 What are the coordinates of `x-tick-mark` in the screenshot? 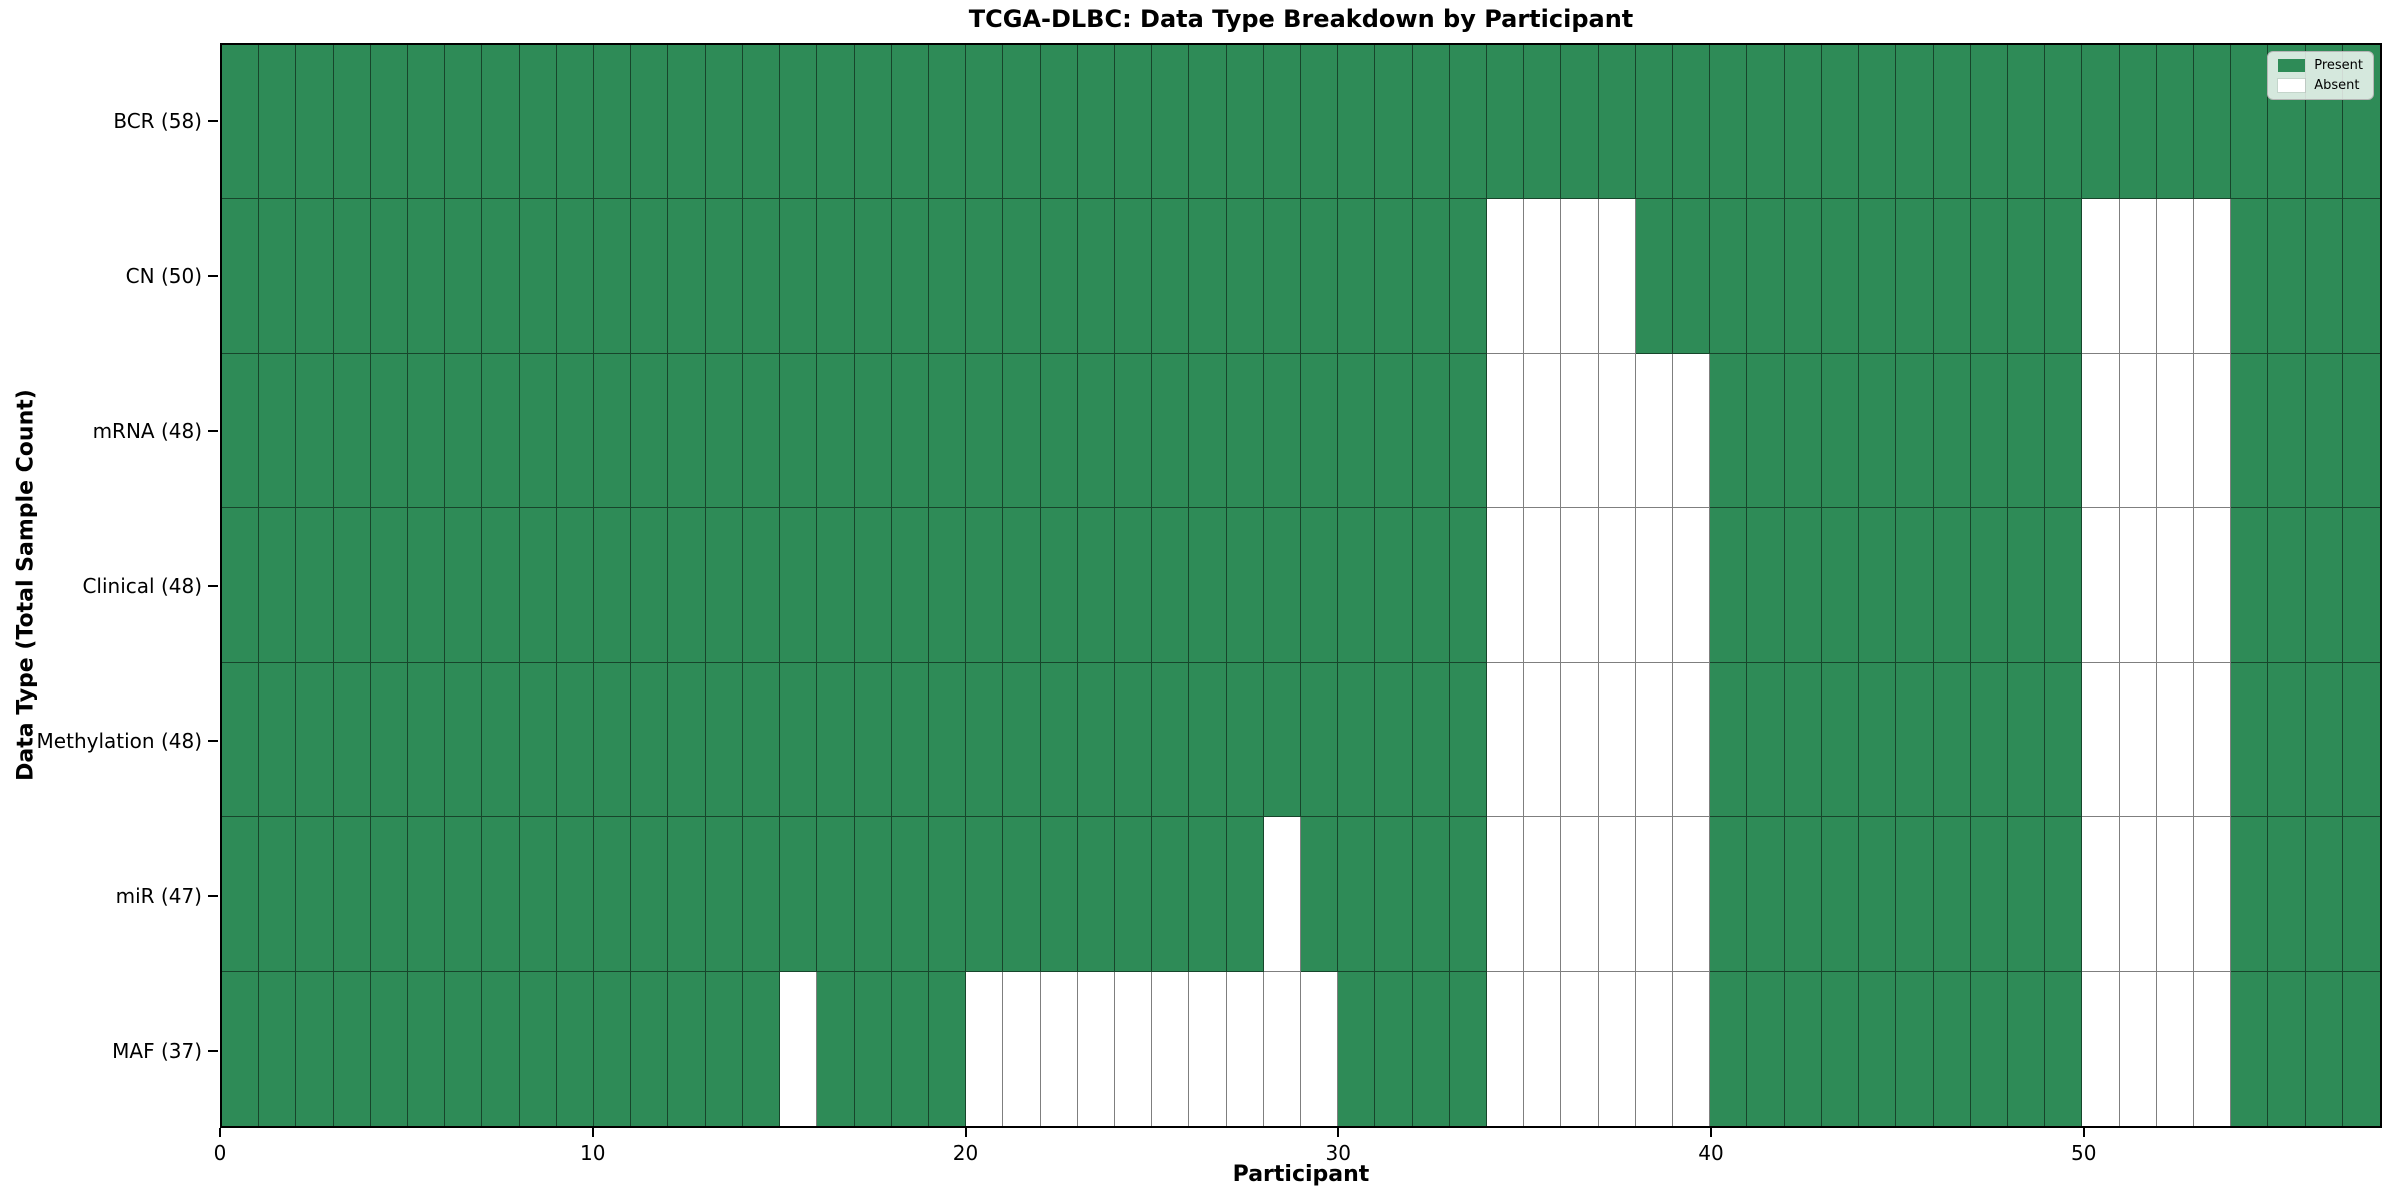 It's located at (2083, 1132).